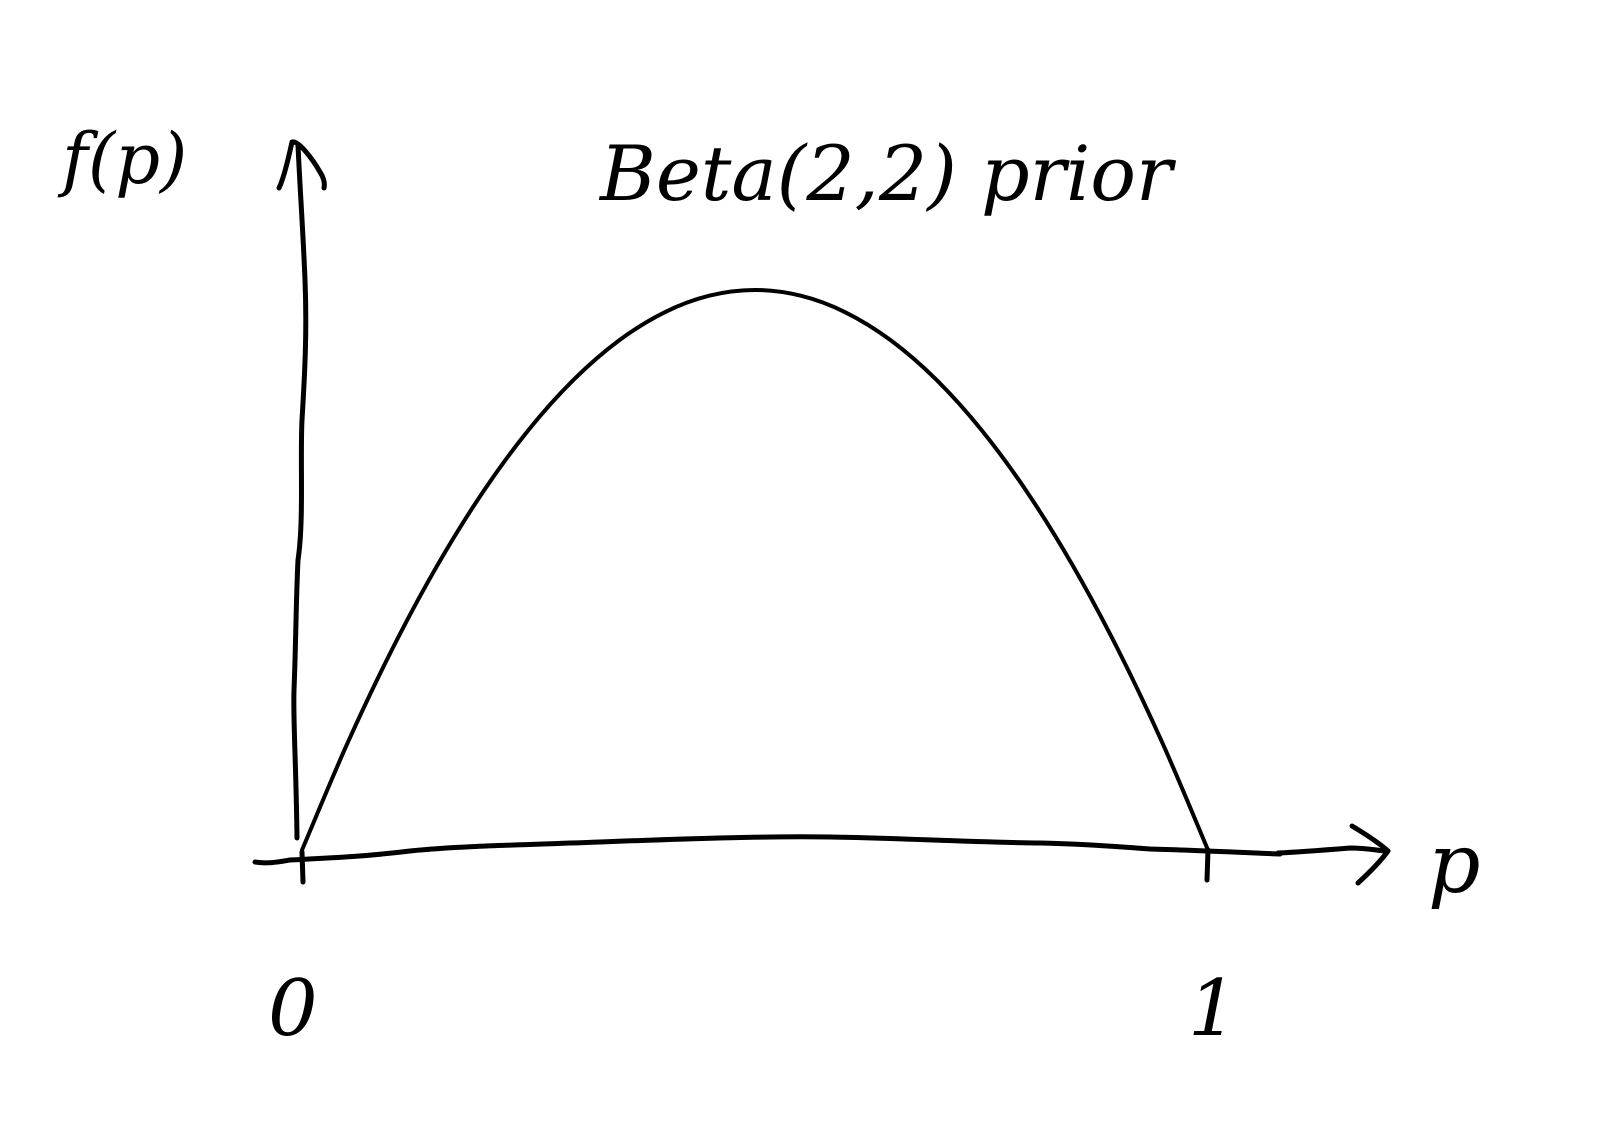 The height and width of the screenshot is (1140, 1598). I want to click on x-axis-label: p, so click(1454, 864).